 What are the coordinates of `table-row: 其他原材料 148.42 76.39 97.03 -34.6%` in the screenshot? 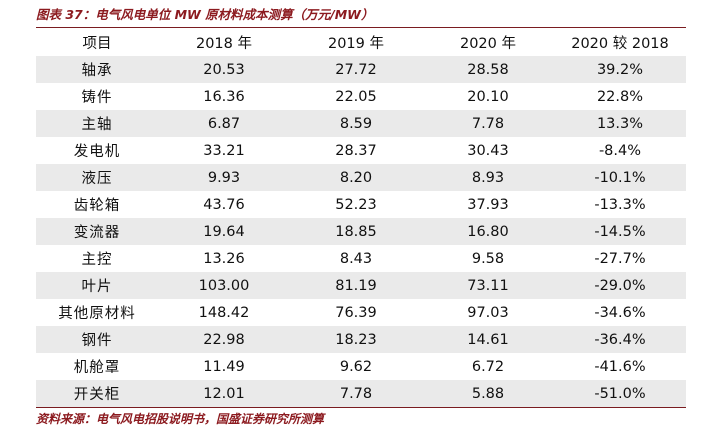 It's located at (361, 312).